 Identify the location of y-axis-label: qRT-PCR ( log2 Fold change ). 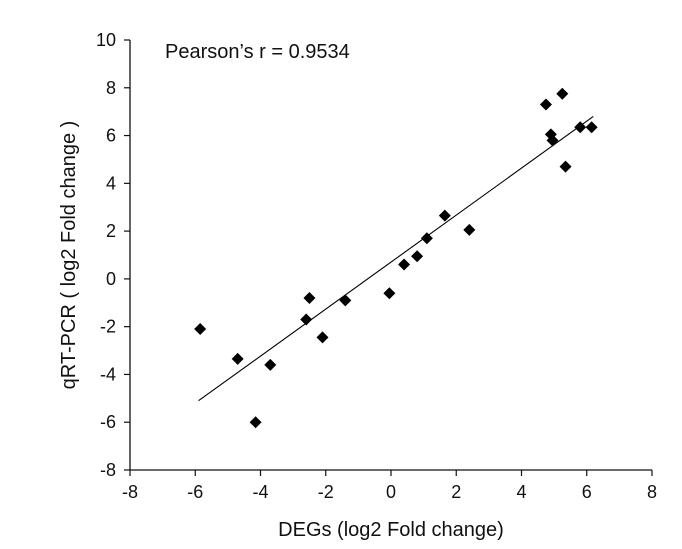
(69, 255).